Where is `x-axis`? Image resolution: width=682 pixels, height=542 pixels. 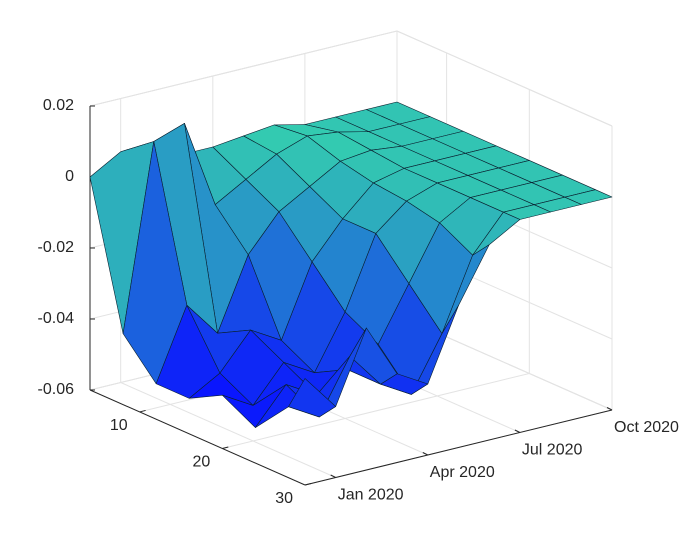
x-axis is located at coordinates (458, 447).